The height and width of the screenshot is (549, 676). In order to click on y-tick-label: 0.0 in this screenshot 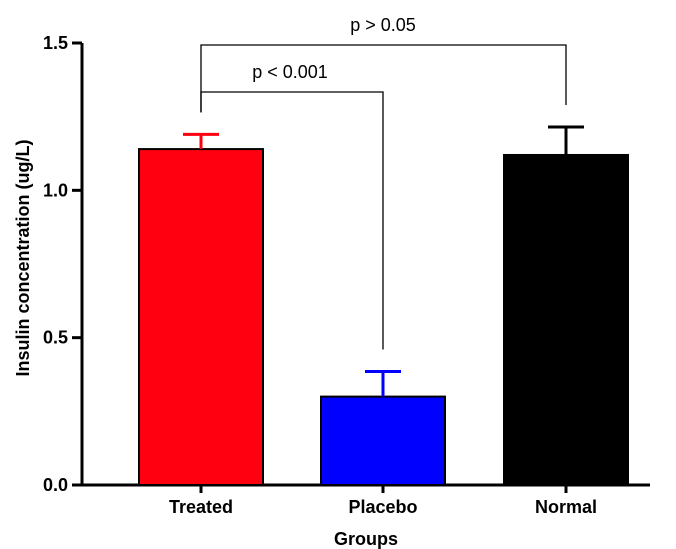, I will do `click(55, 485)`.